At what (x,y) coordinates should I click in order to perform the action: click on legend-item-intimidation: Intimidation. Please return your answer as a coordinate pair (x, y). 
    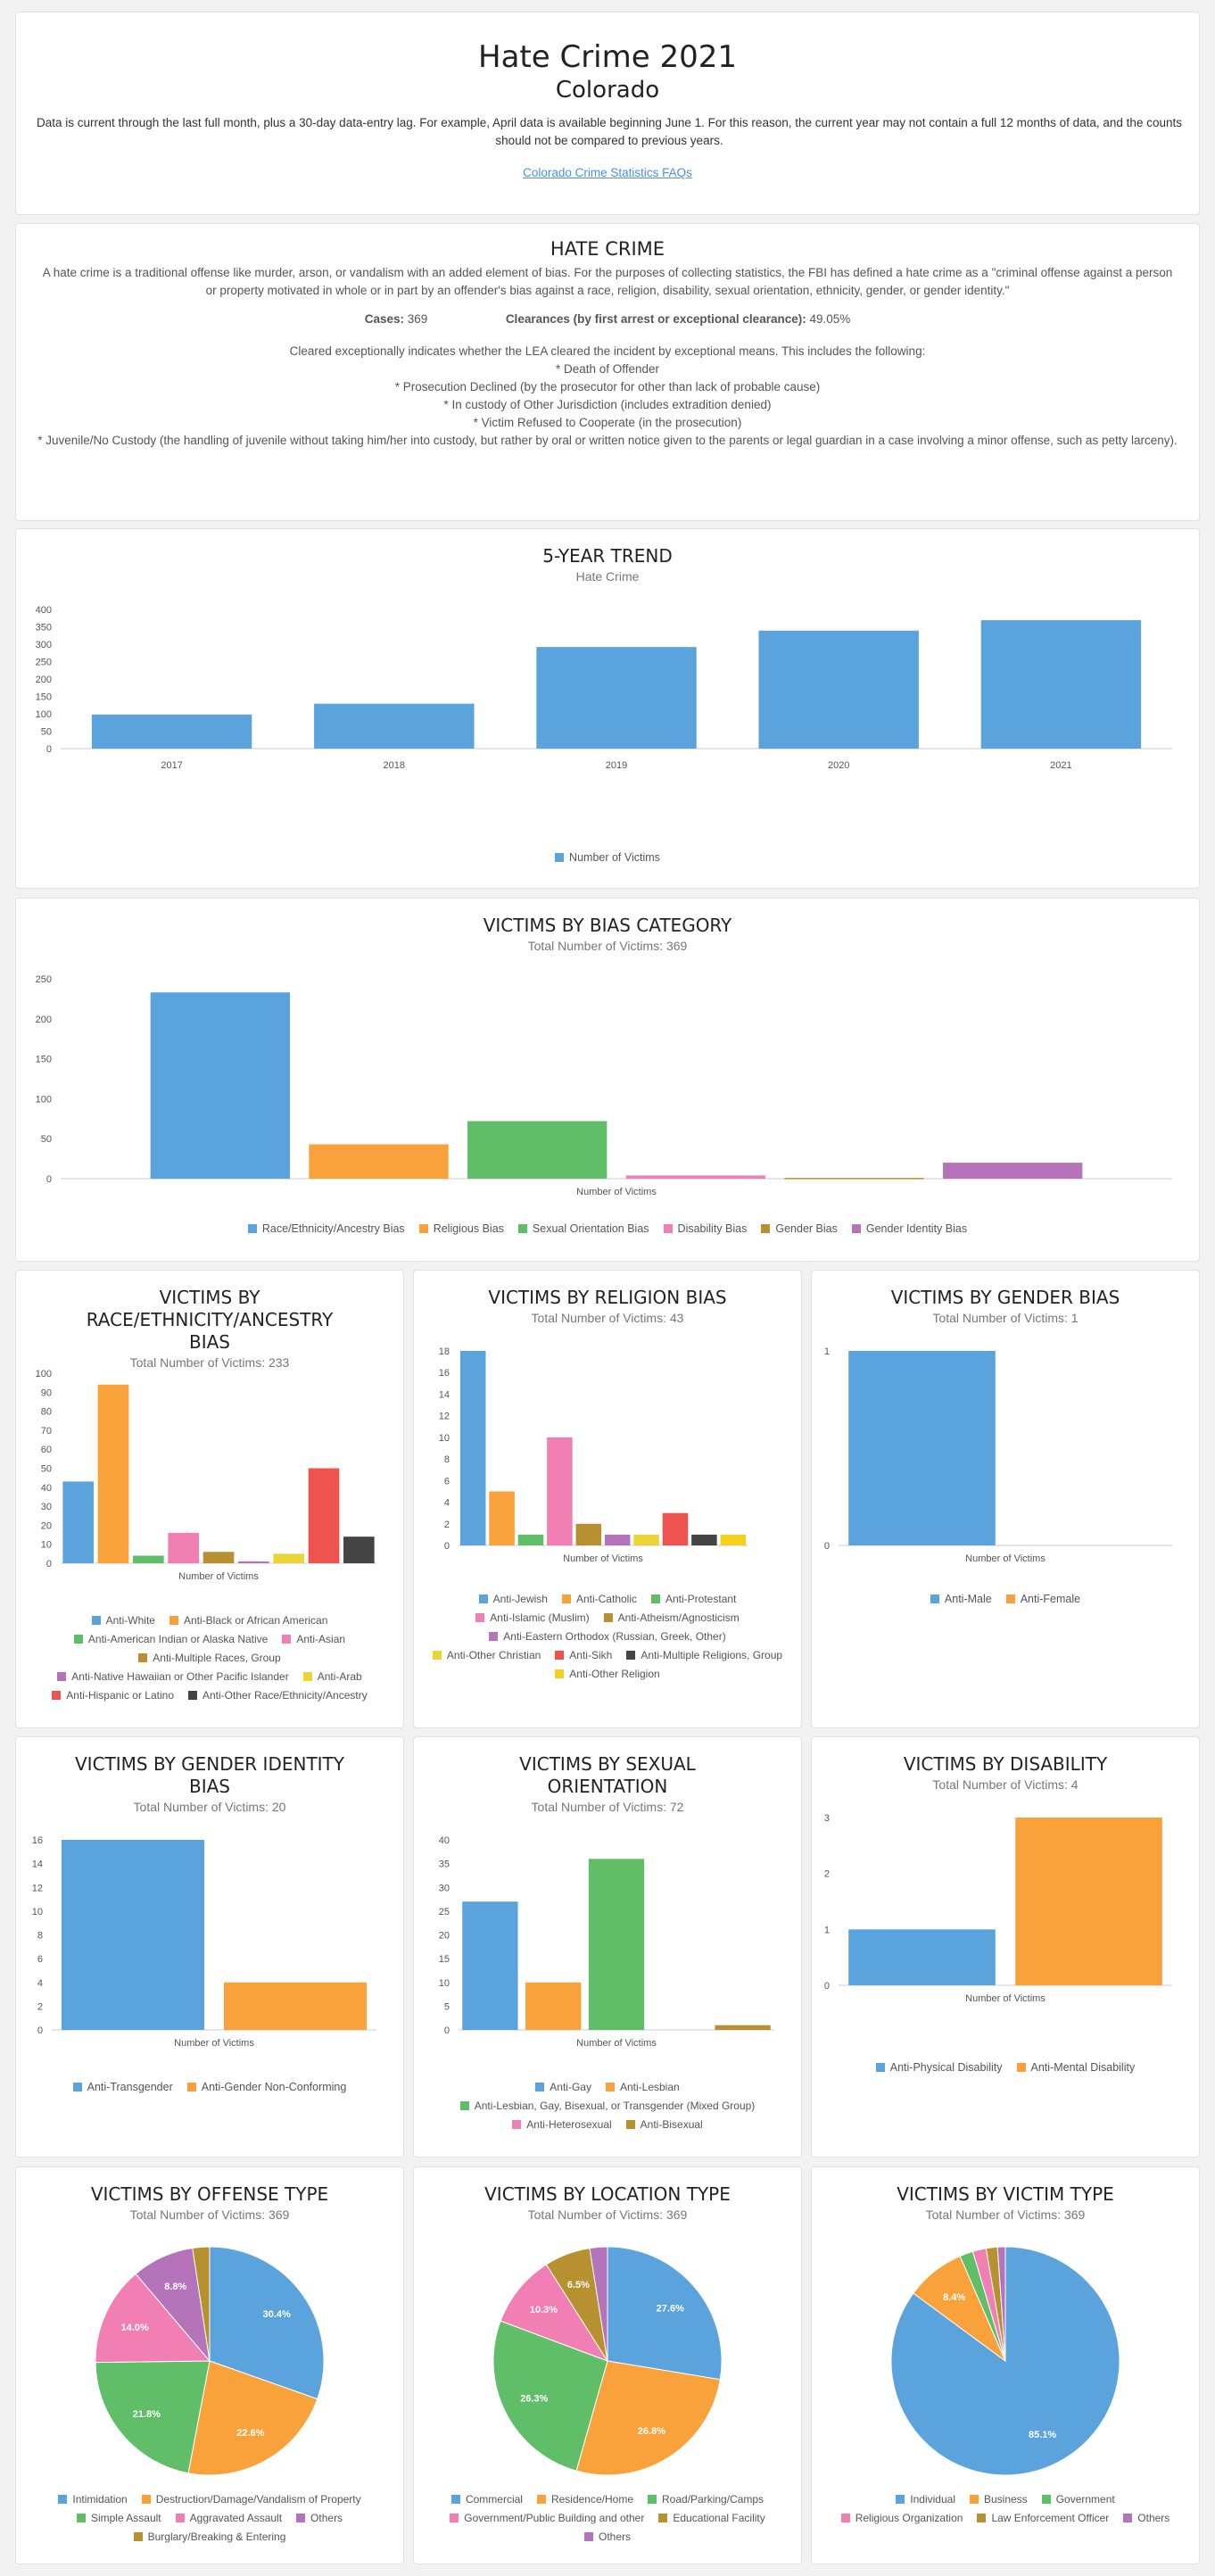
    Looking at the image, I should click on (93, 2499).